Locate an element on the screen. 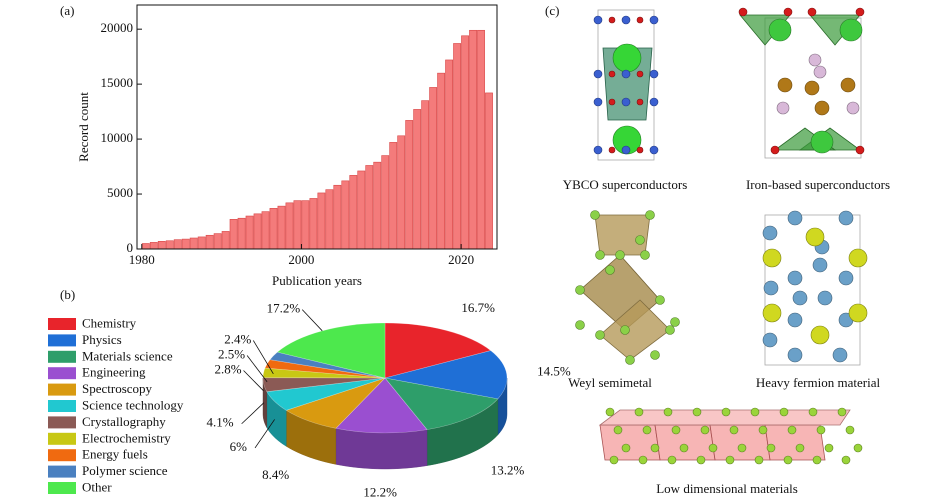  panel-label: (a) is located at coordinates (67, 10).